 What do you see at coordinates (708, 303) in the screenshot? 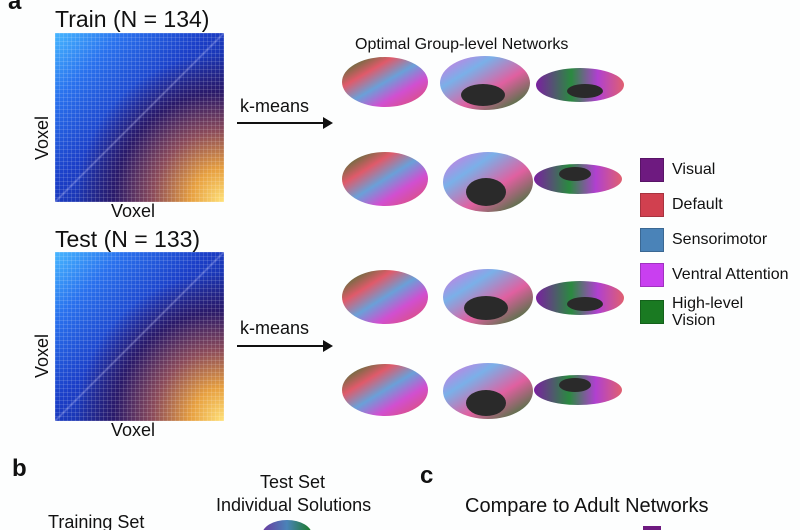
I see `legend-label-line1: High-level` at bounding box center [708, 303].